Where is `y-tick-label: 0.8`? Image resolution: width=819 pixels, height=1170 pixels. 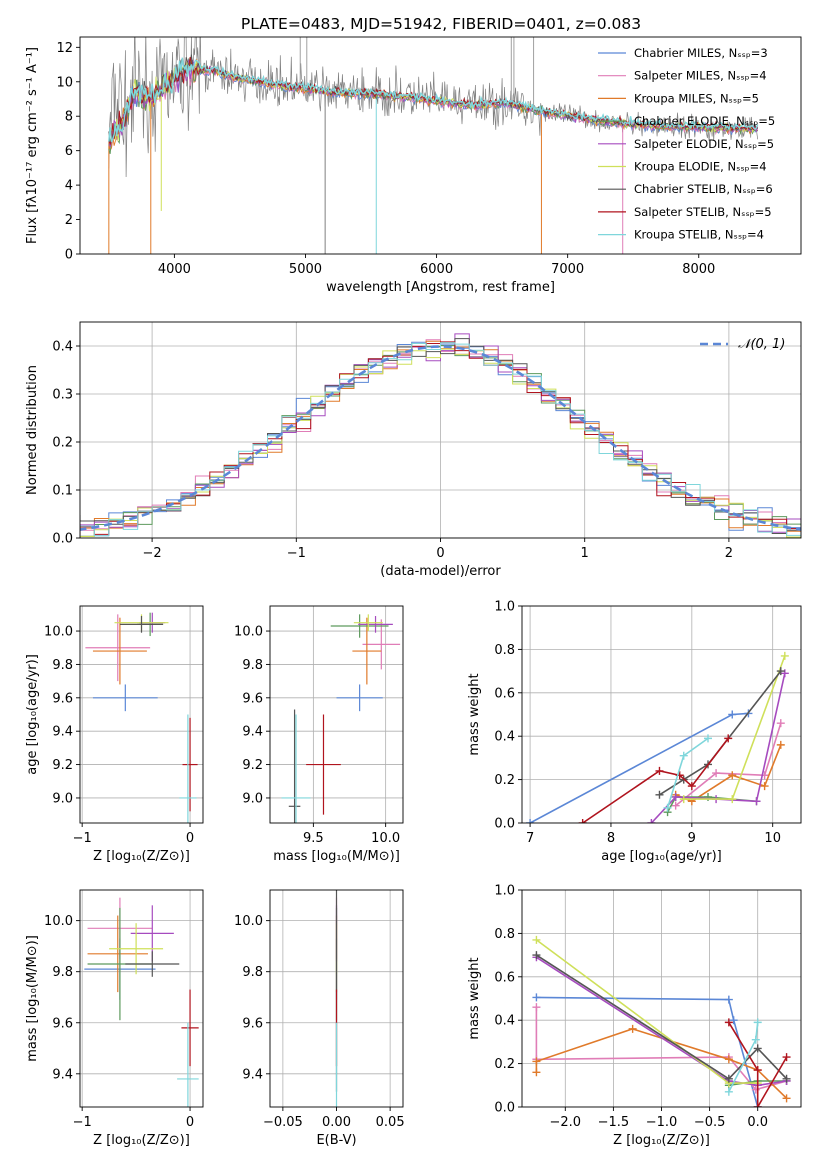 y-tick-label: 0.8 is located at coordinates (504, 650).